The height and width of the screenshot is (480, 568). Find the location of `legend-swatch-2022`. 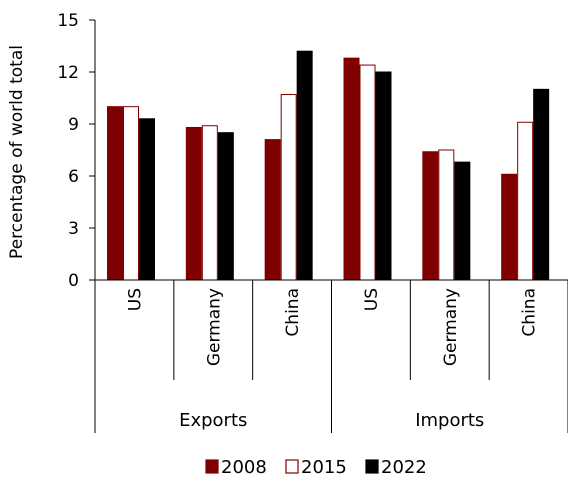

legend-swatch-2022 is located at coordinates (372, 466).